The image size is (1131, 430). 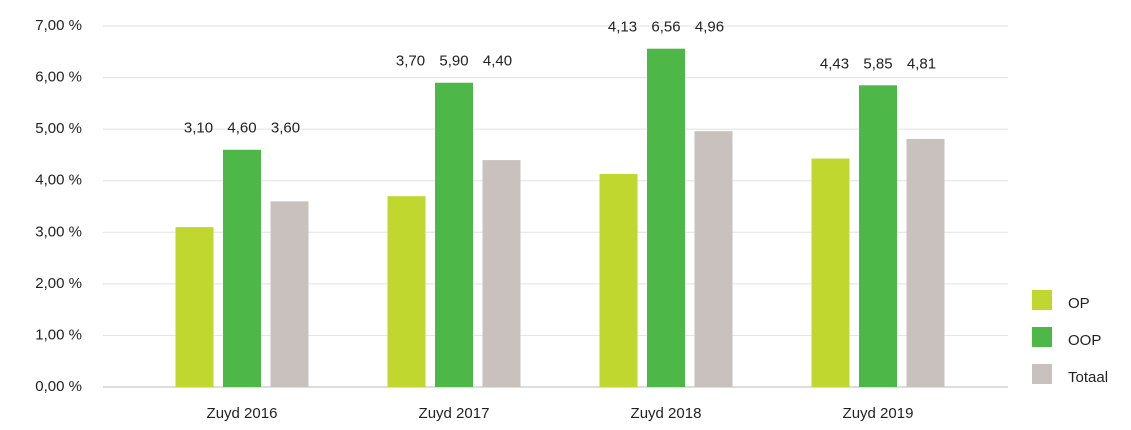 I want to click on value-label: 3,60, so click(x=285, y=128).